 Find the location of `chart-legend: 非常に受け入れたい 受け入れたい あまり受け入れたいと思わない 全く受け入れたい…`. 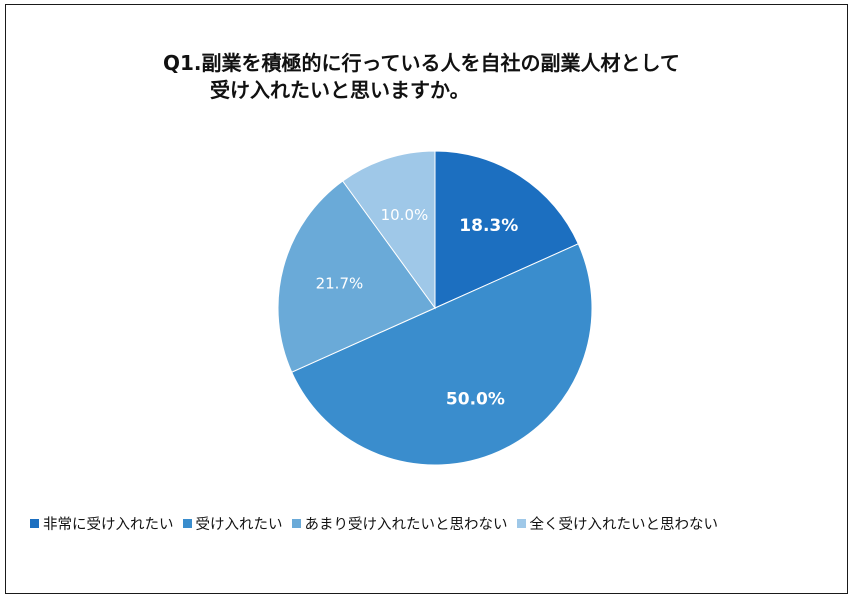

chart-legend: 非常に受け入れたい 受け入れたい あまり受け入れたいと思わない 全く受け入れたい… is located at coordinates (378, 523).